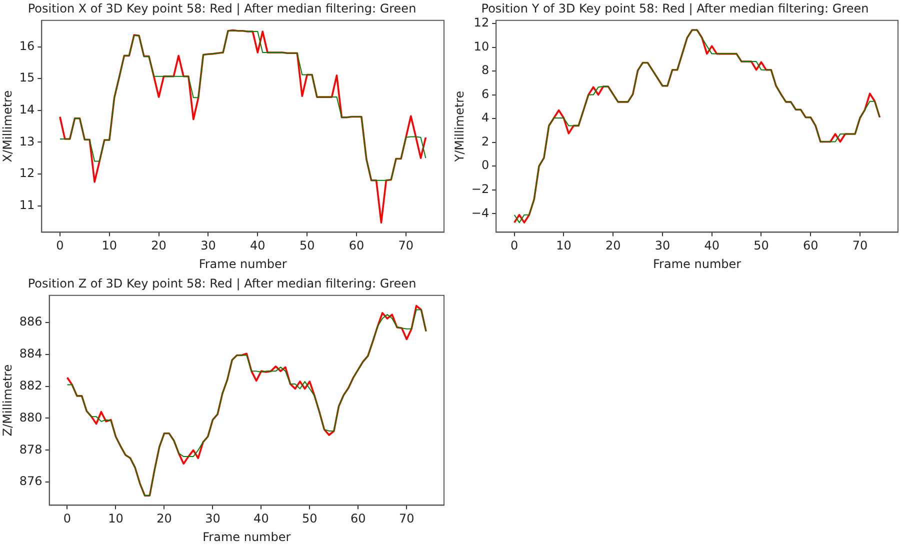  I want to click on y-tick-label: 882, so click(30, 385).